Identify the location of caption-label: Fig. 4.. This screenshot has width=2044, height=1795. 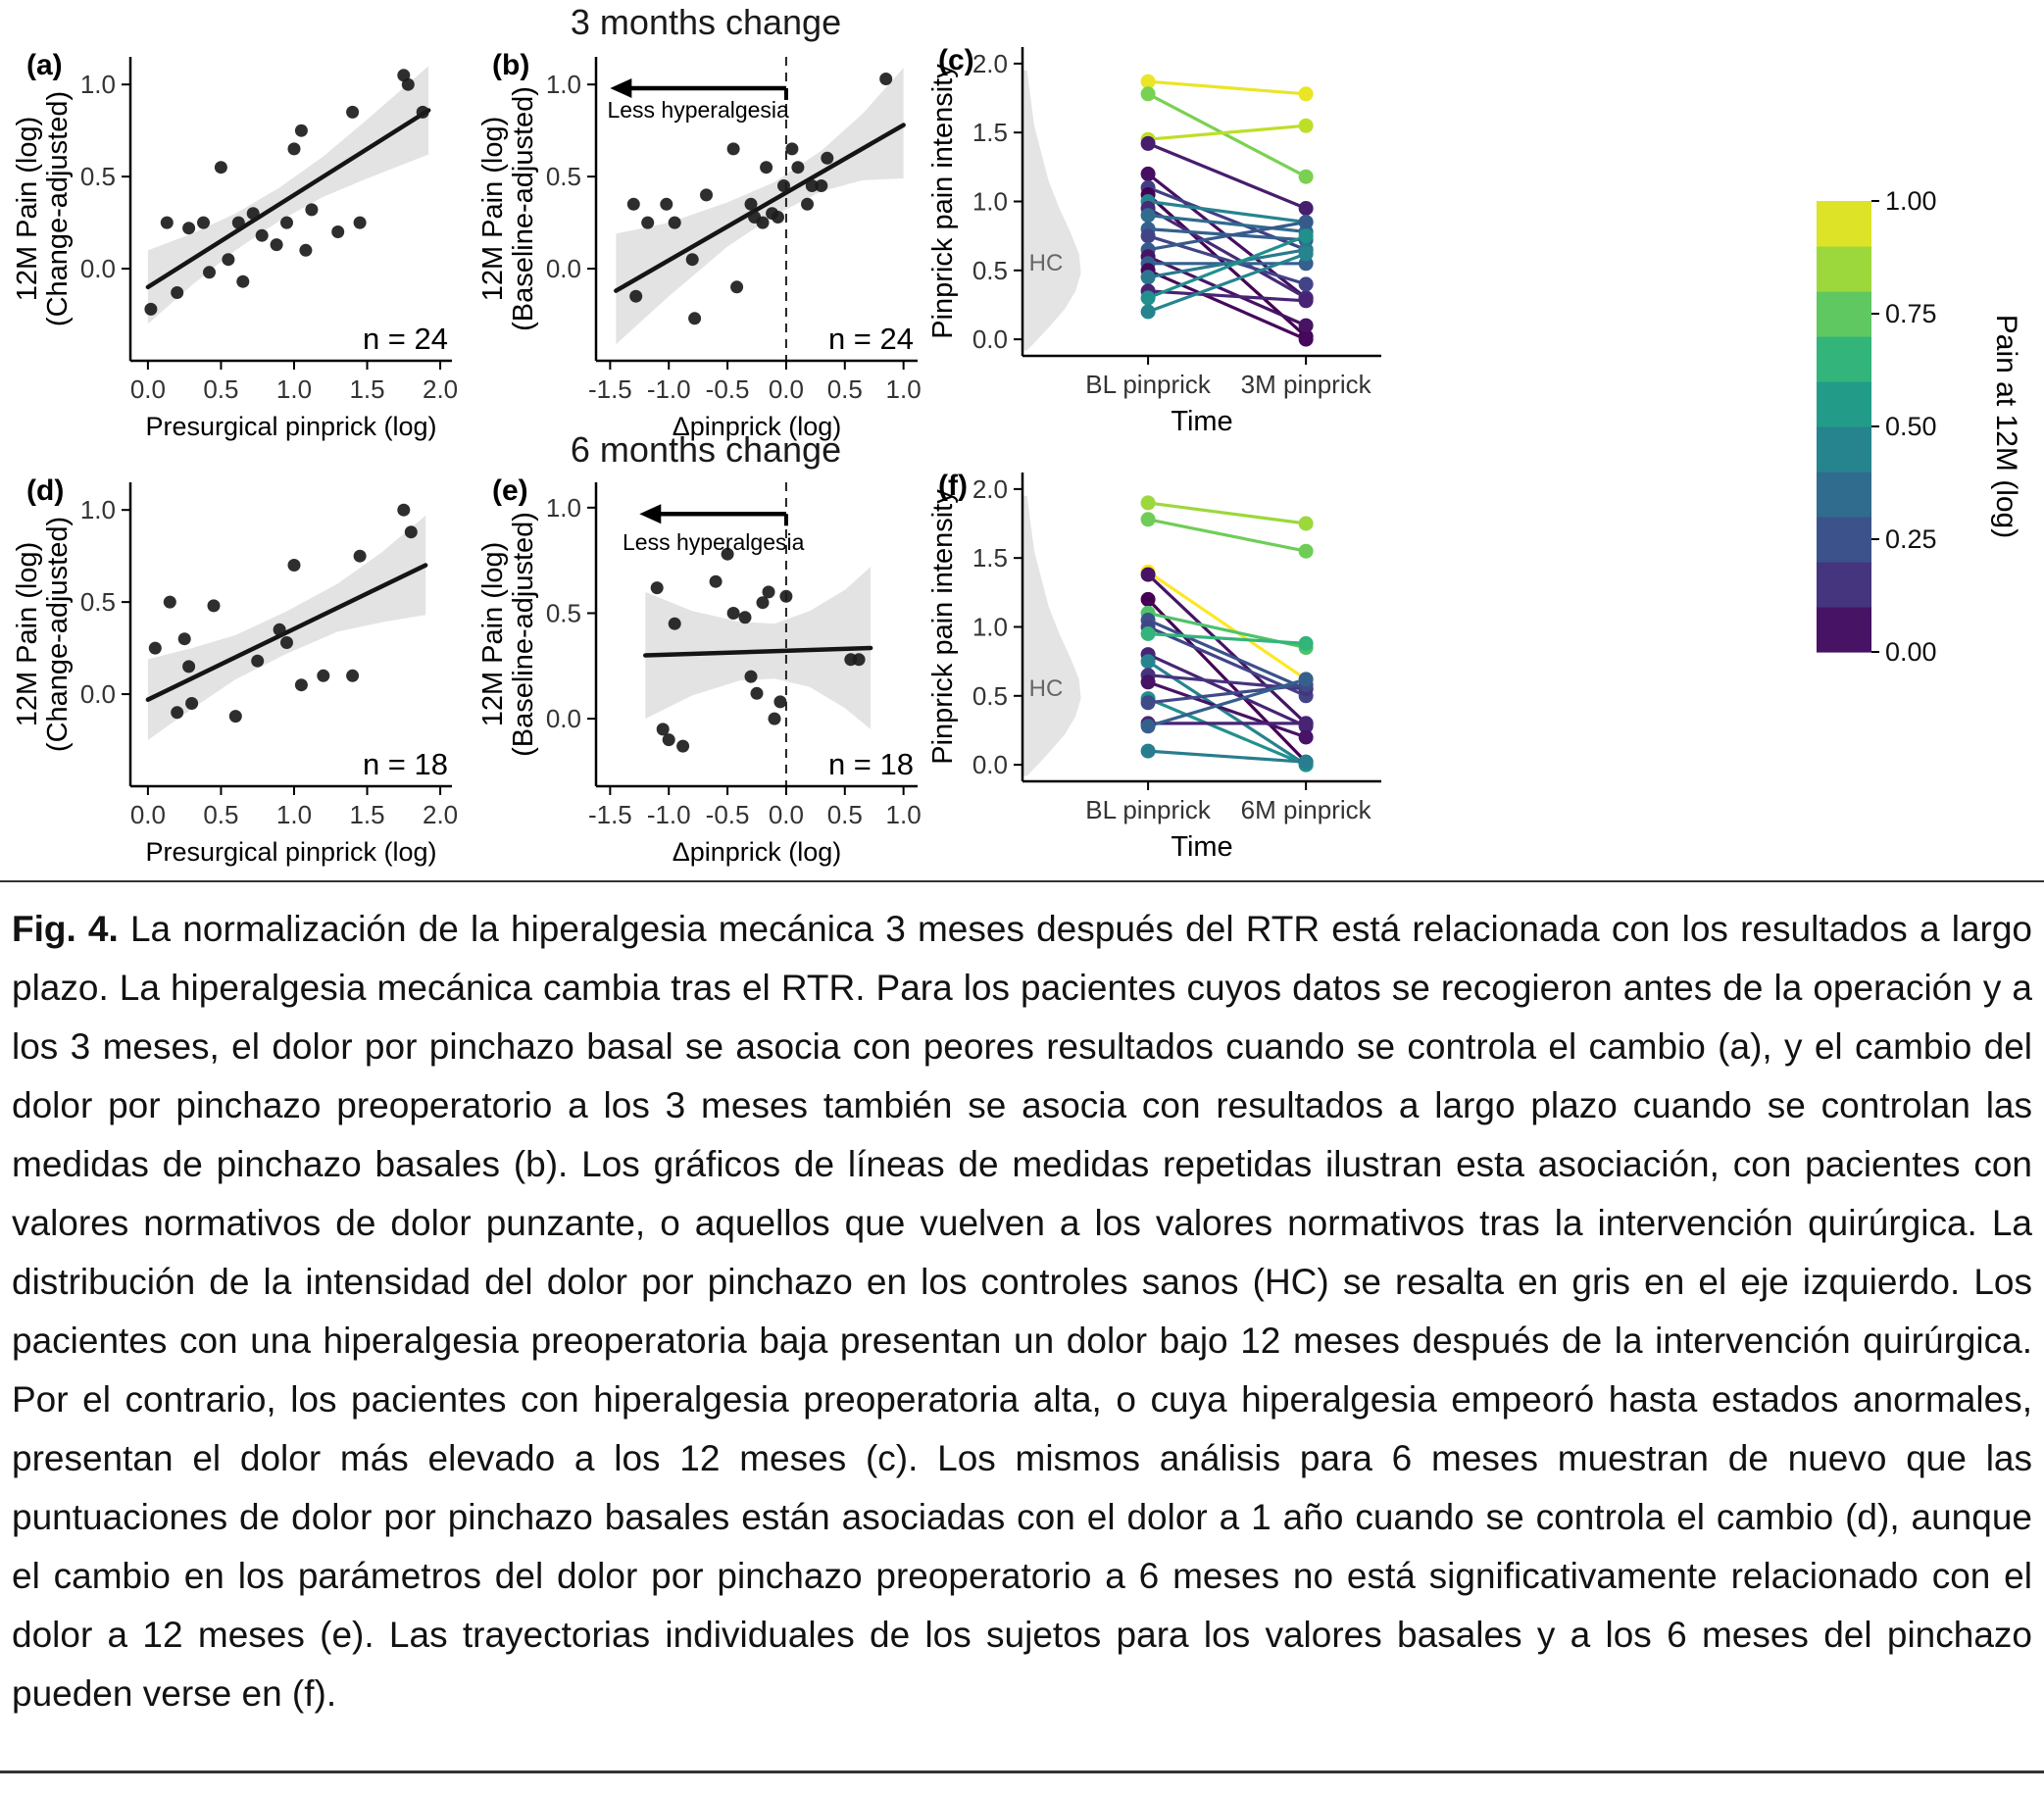
(65, 929).